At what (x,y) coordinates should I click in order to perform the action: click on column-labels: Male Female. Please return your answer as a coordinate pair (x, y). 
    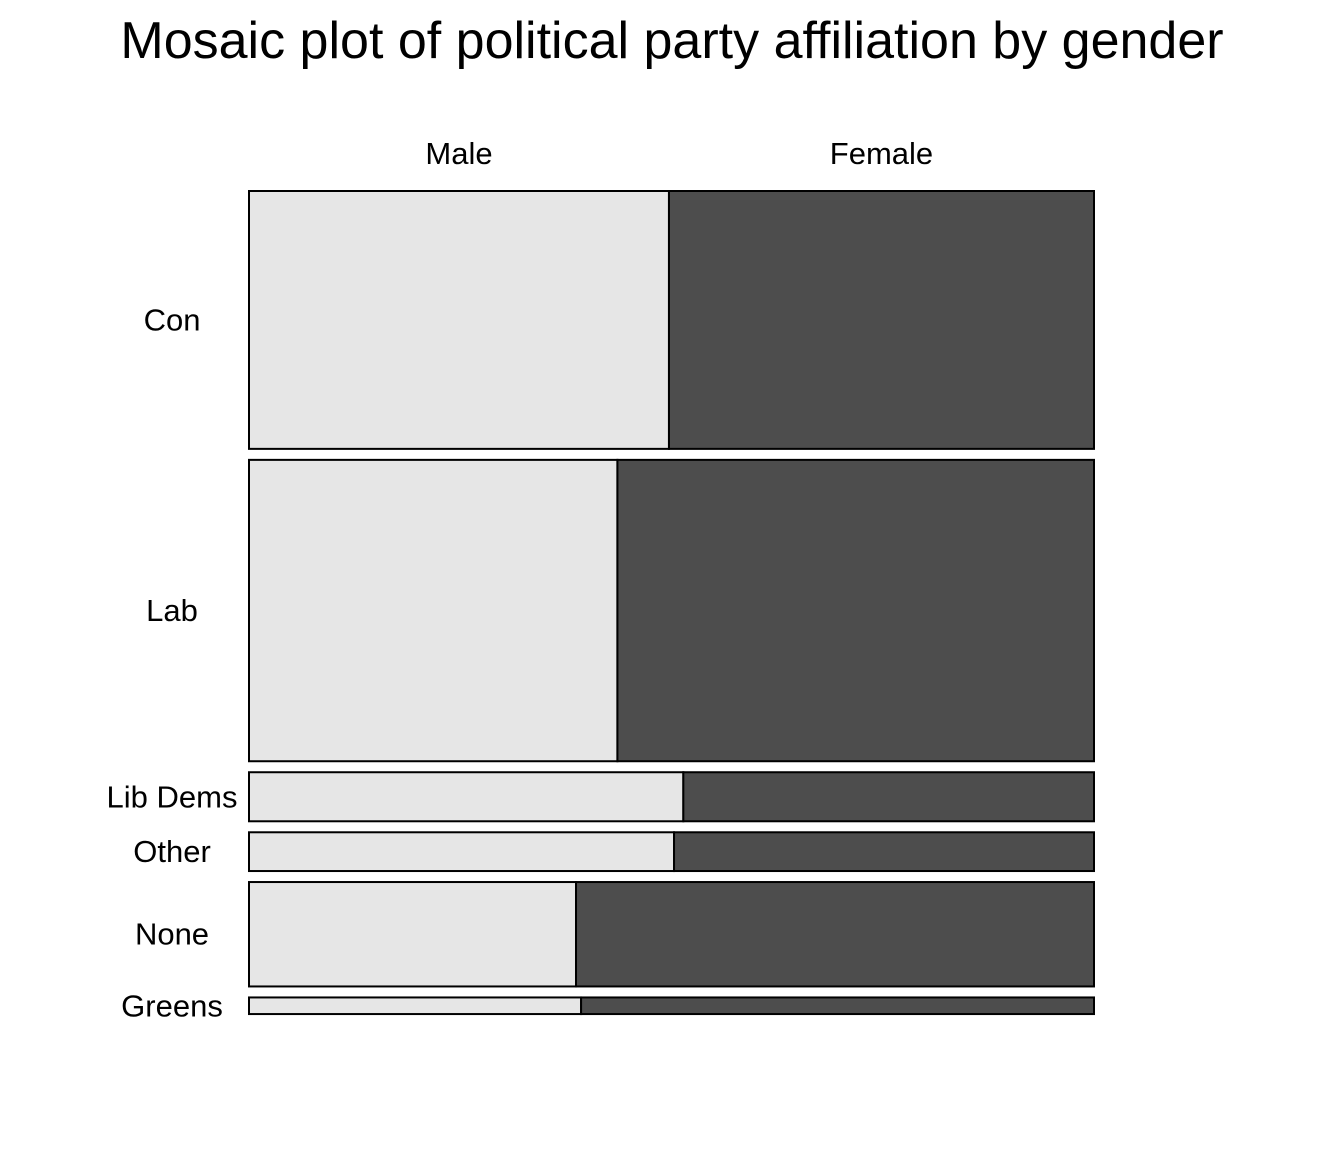
    Looking at the image, I should click on (679, 153).